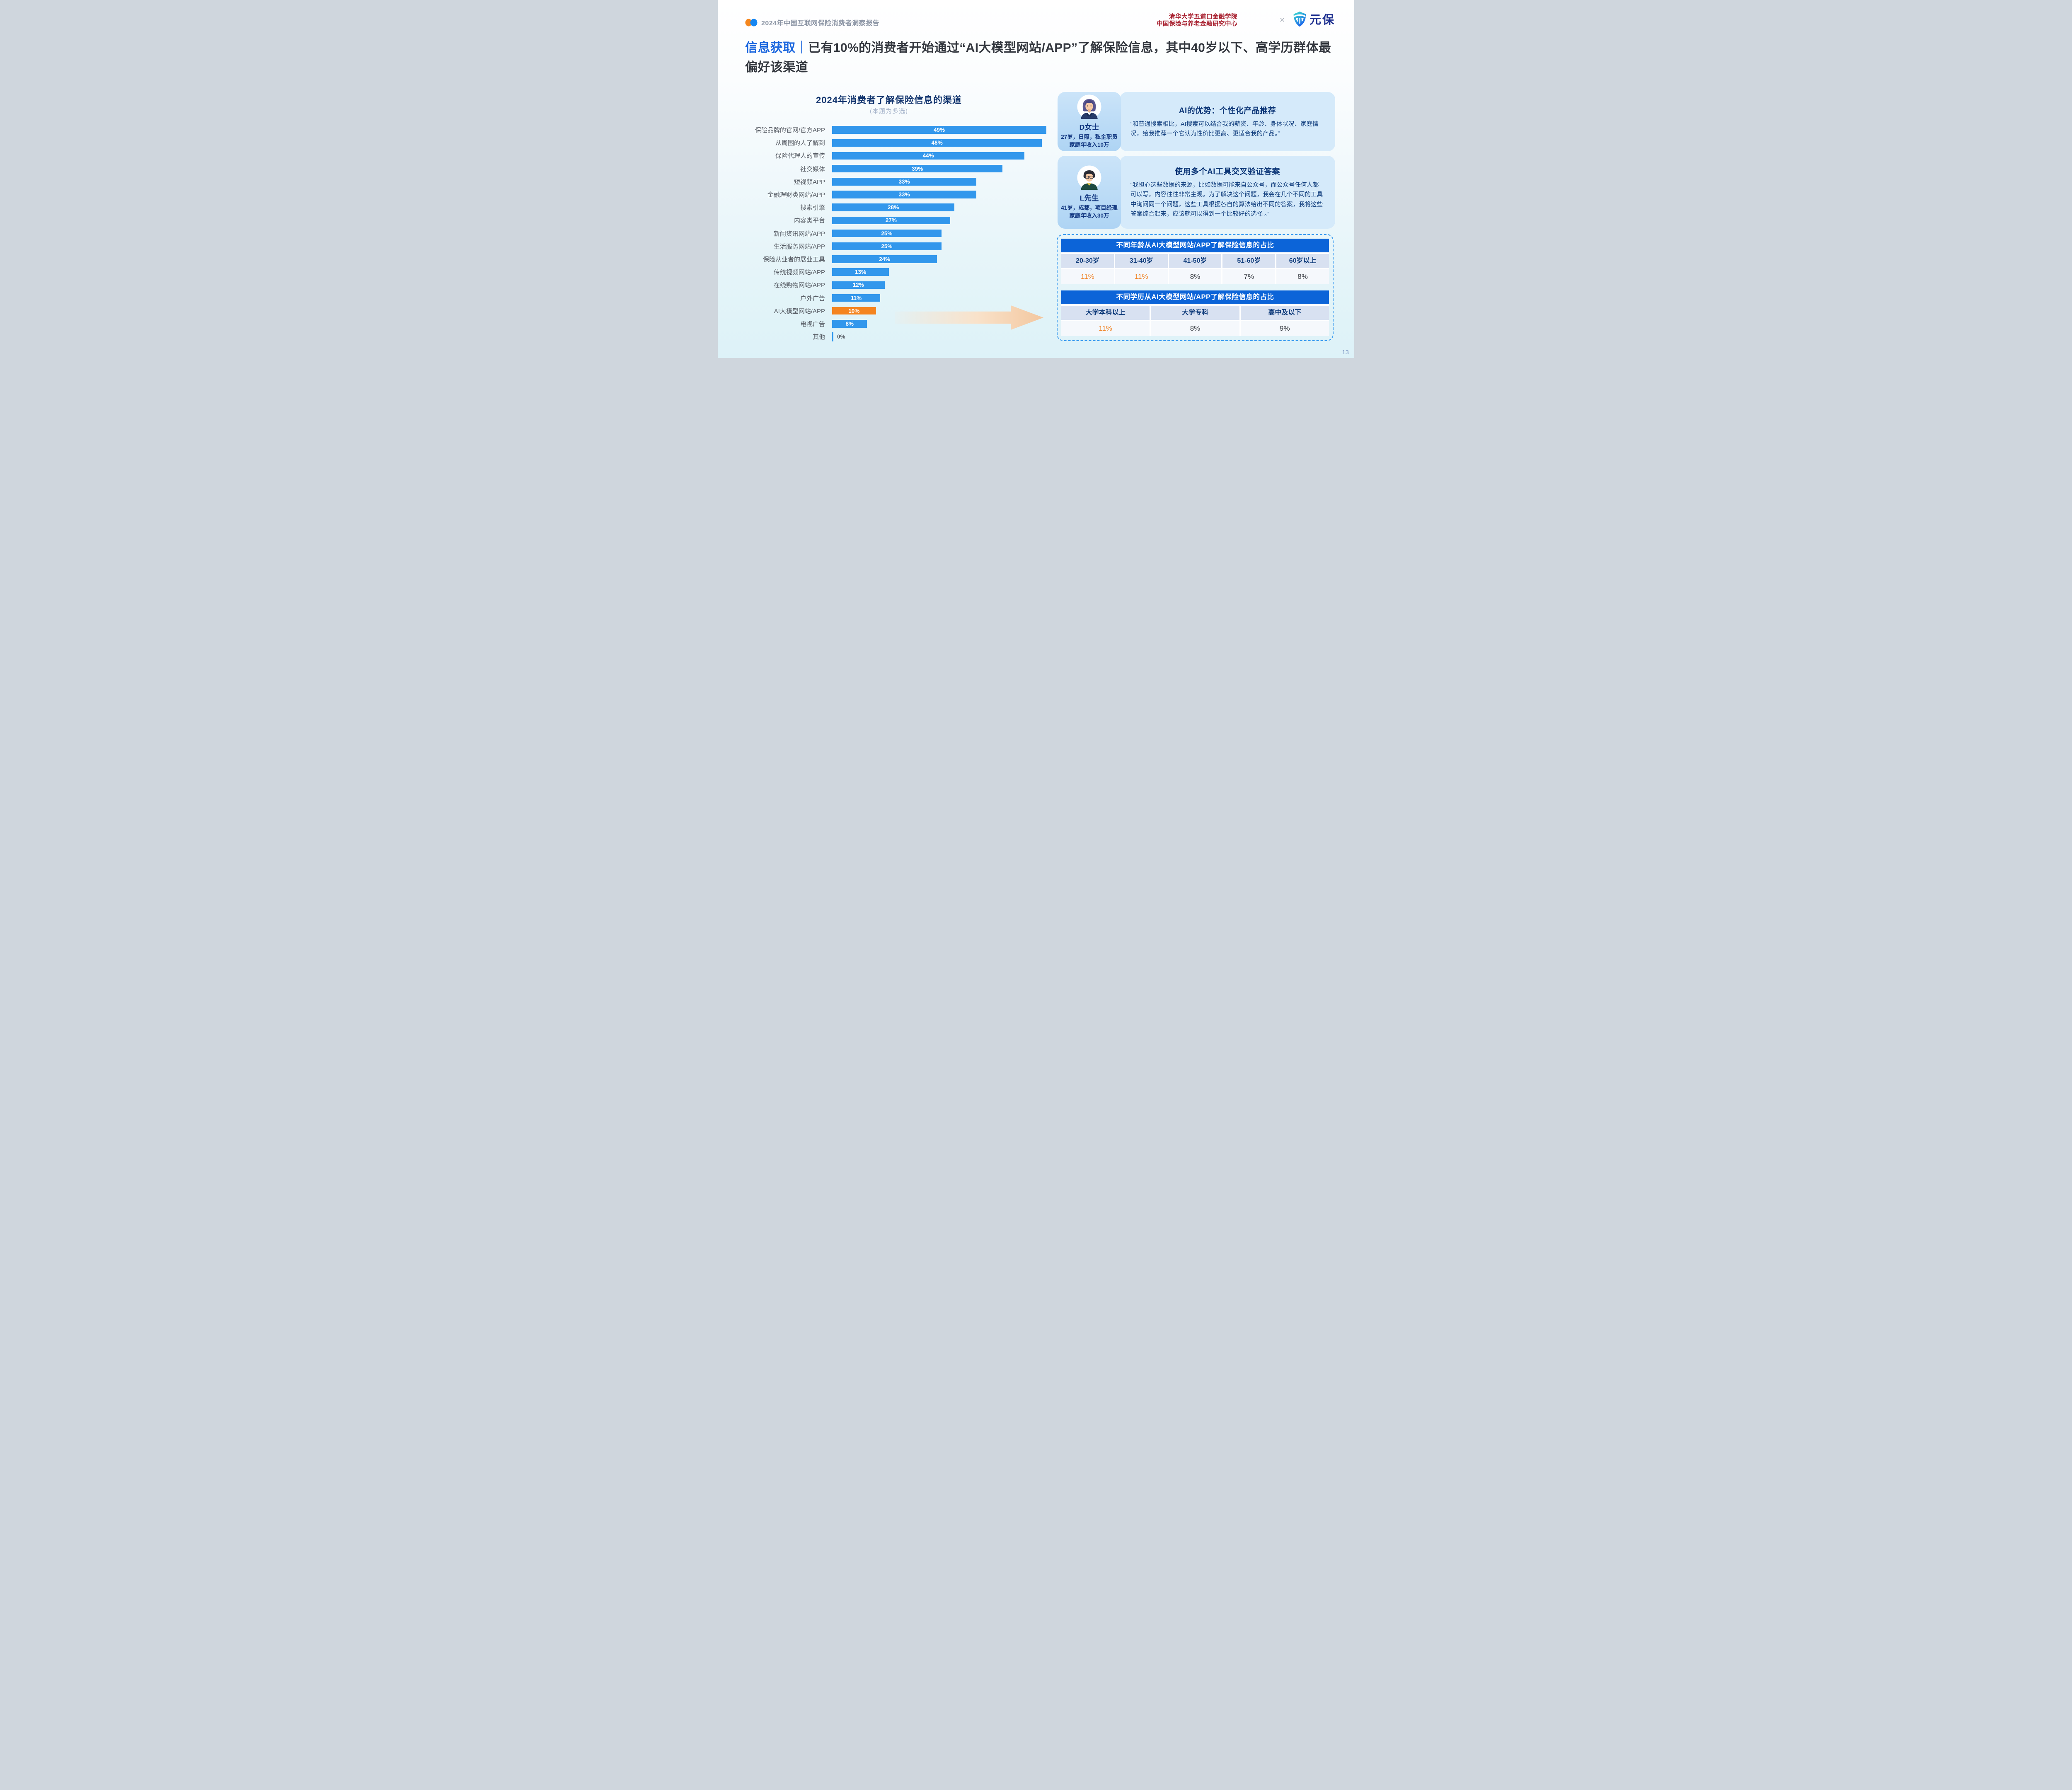 The height and width of the screenshot is (1790, 2072). I want to click on table-header-row: 大学本科以上 大学专科 高中及以下, so click(1195, 313).